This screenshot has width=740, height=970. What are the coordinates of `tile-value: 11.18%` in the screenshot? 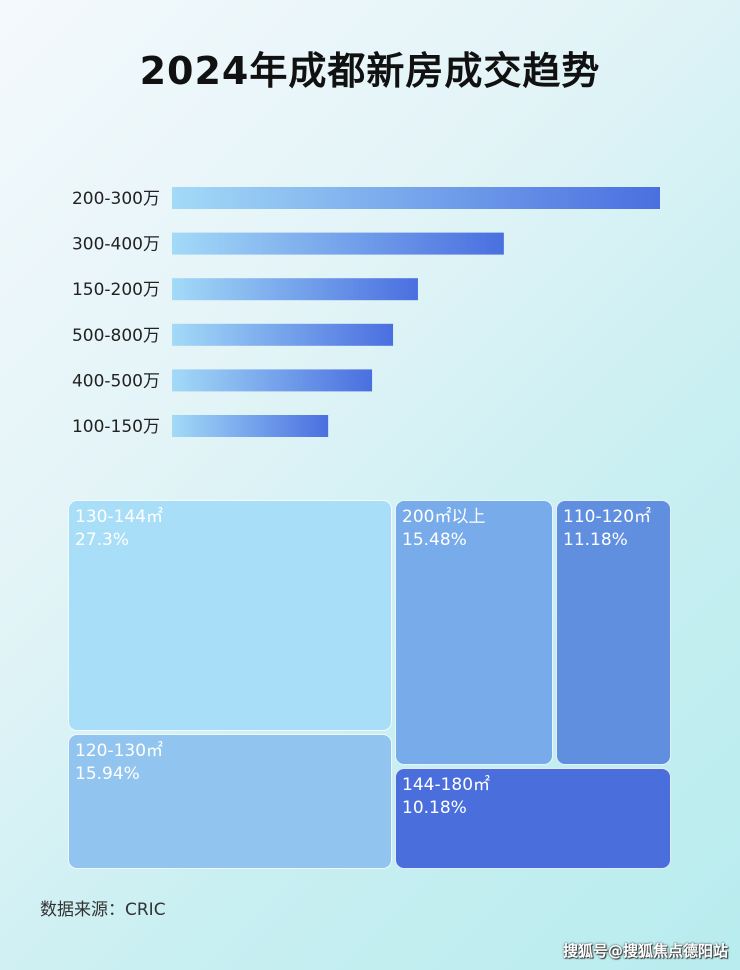 It's located at (595, 540).